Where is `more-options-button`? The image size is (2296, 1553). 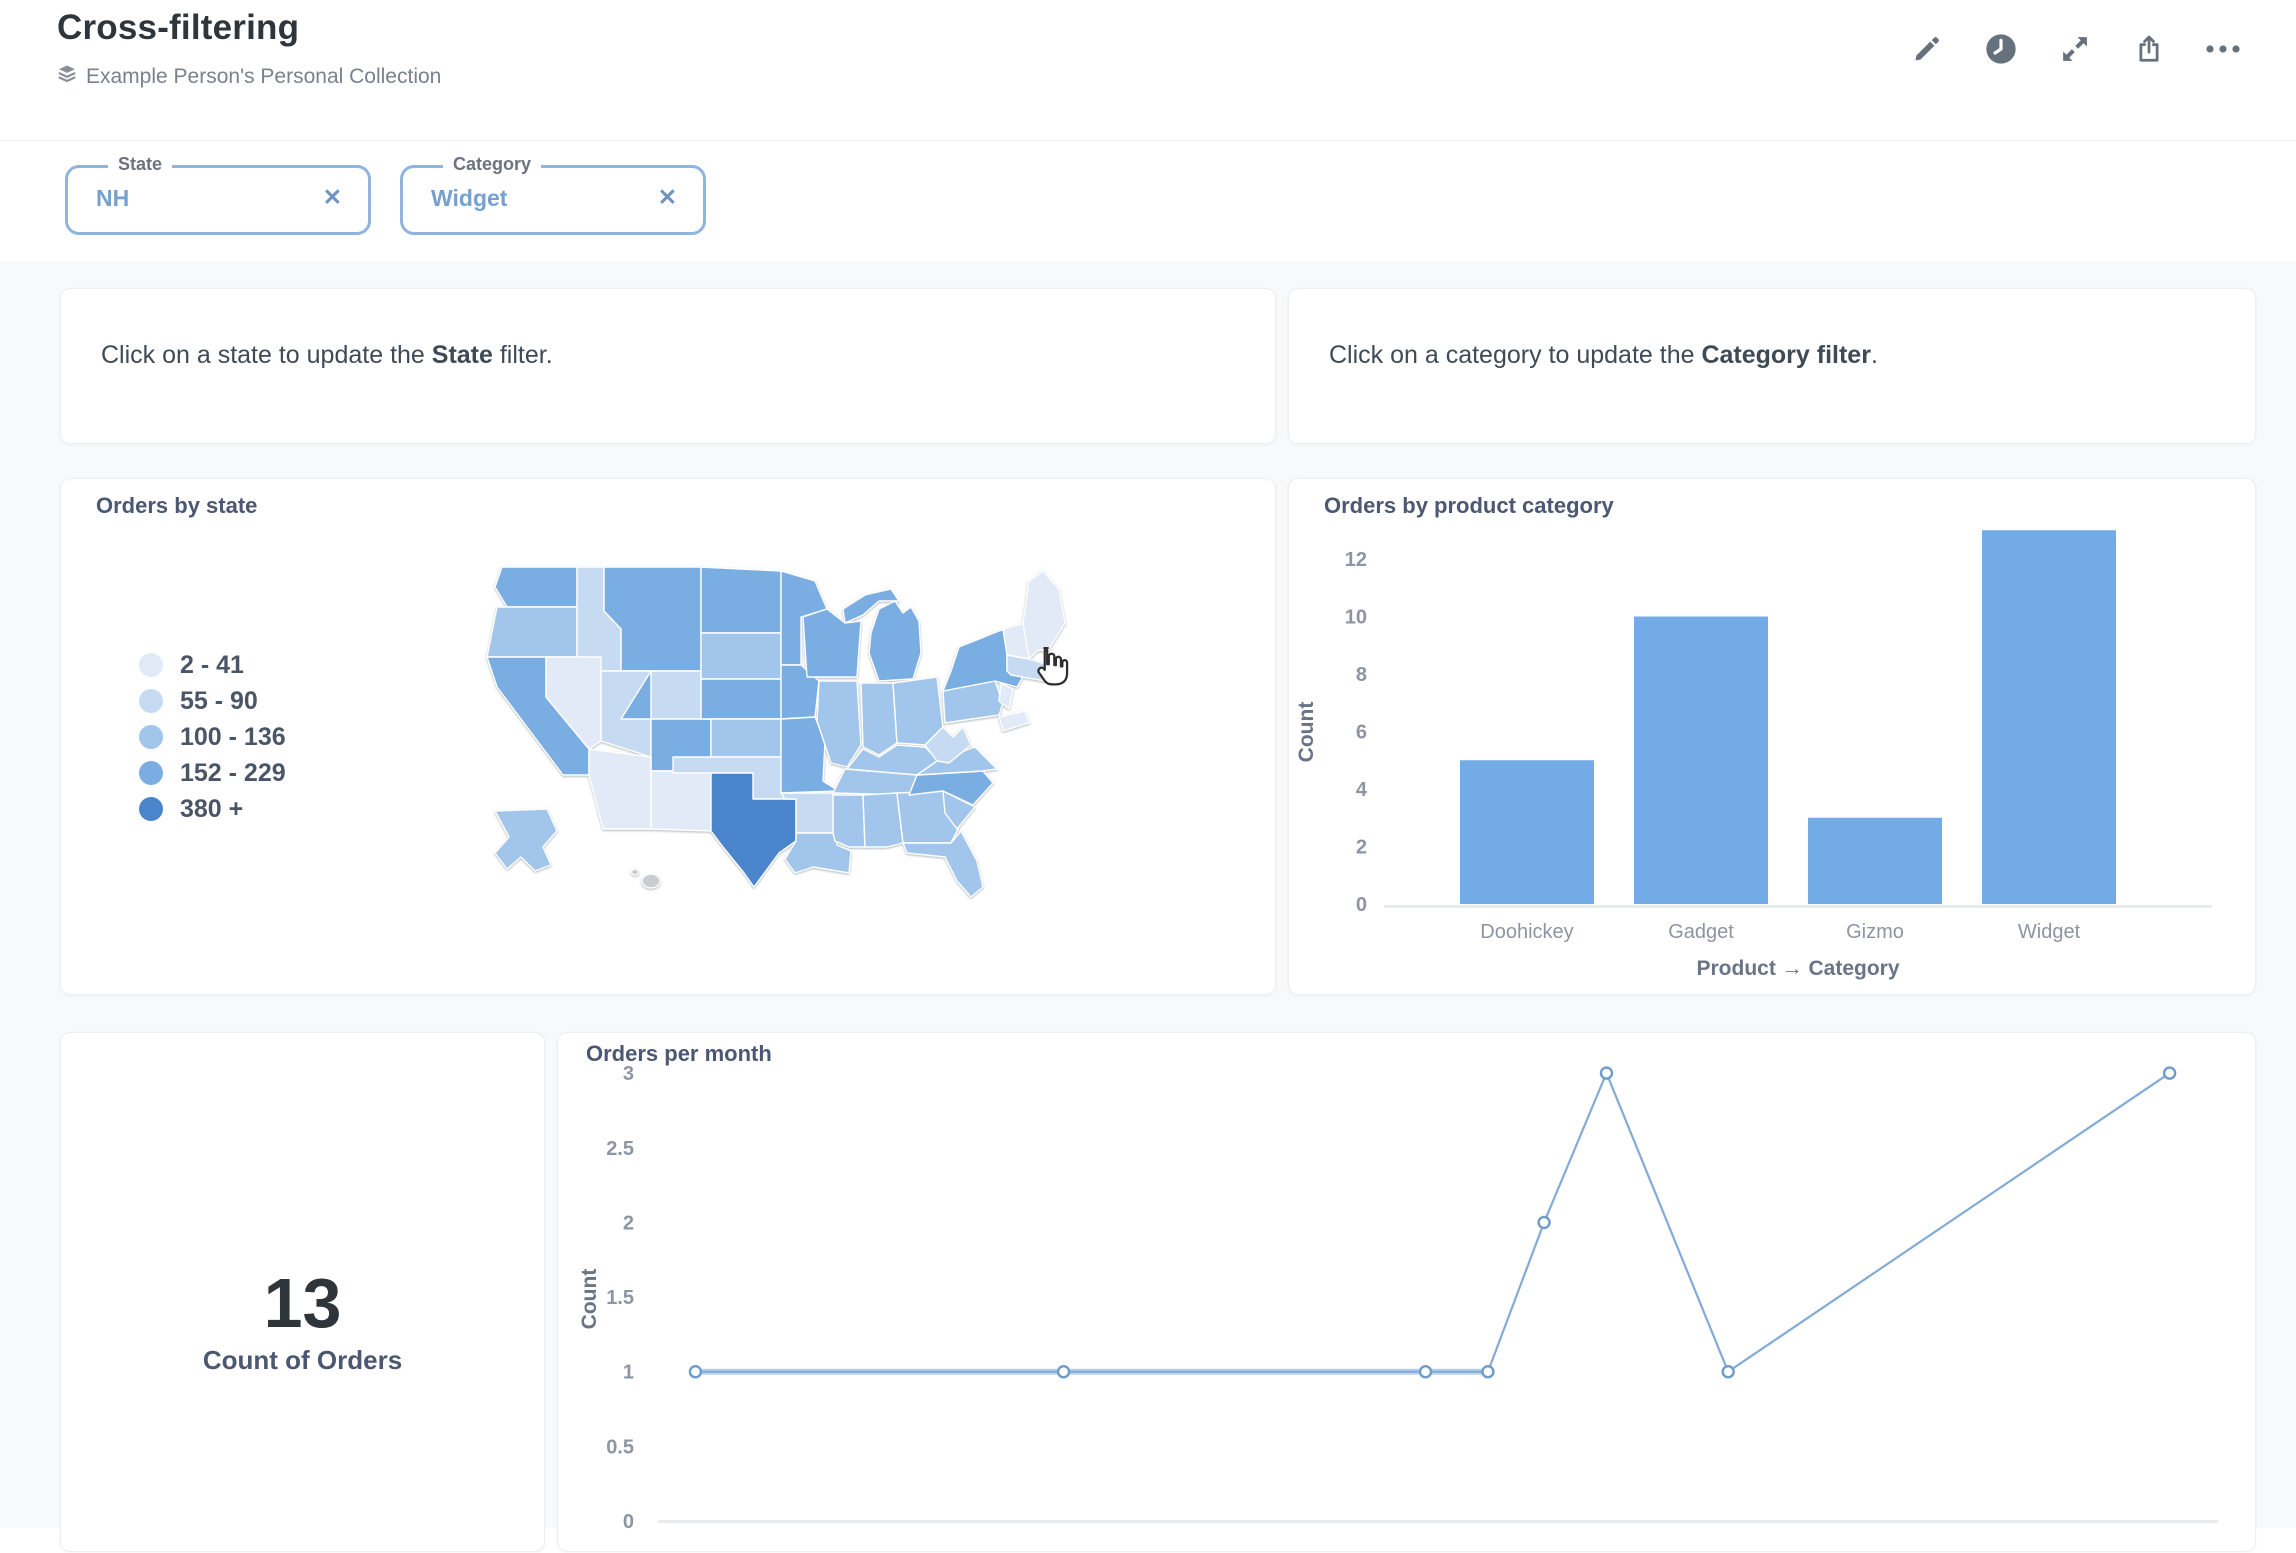
more-options-button is located at coordinates (2223, 49).